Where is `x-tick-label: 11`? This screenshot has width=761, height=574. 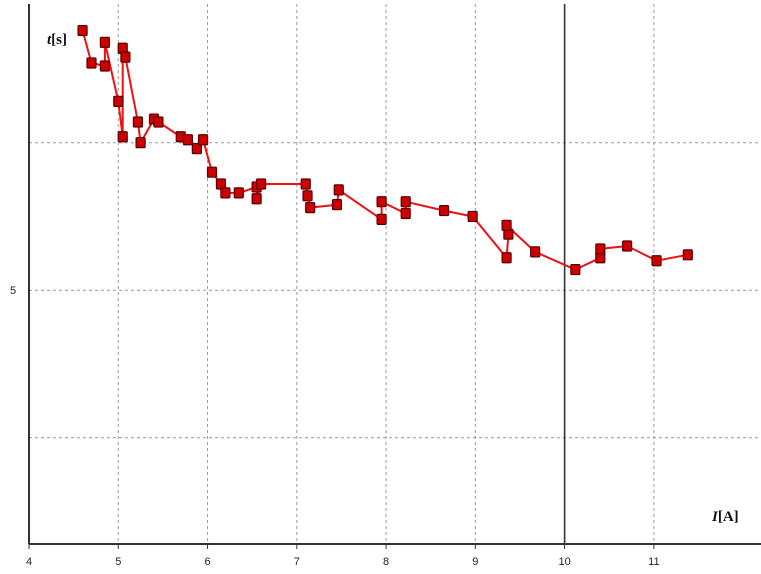
x-tick-label: 11 is located at coordinates (653, 562).